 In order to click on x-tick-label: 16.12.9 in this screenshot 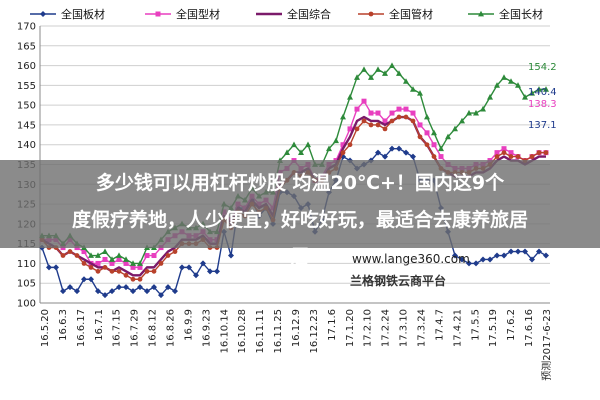, I will do `click(296, 328)`.